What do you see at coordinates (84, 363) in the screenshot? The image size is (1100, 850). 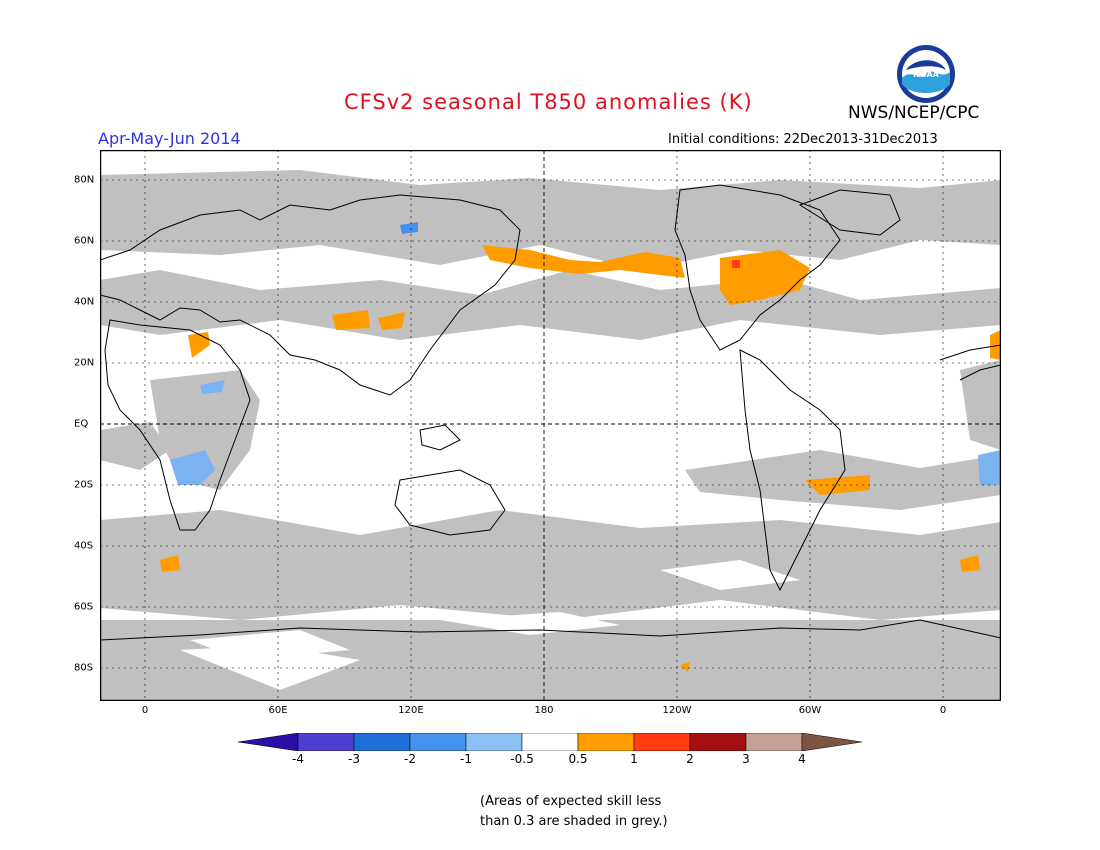 I see `y-tick-label: 20N` at bounding box center [84, 363].